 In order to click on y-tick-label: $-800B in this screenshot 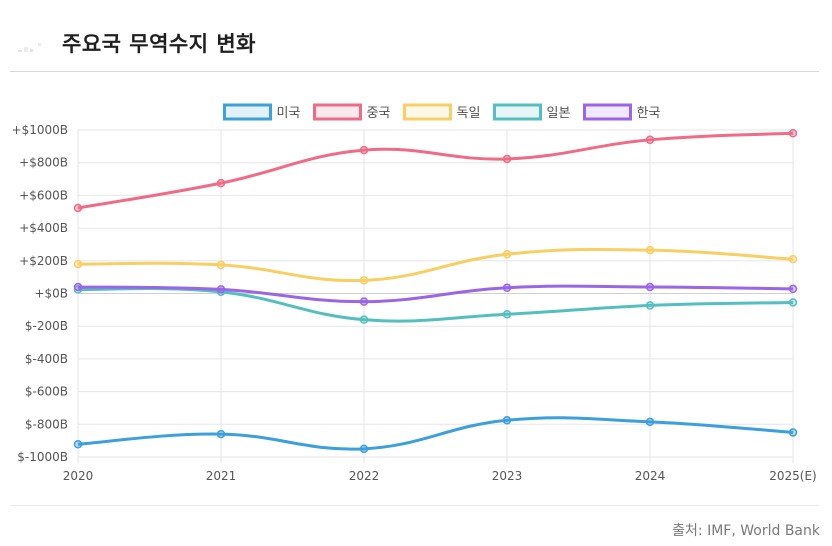, I will do `click(46, 424)`.